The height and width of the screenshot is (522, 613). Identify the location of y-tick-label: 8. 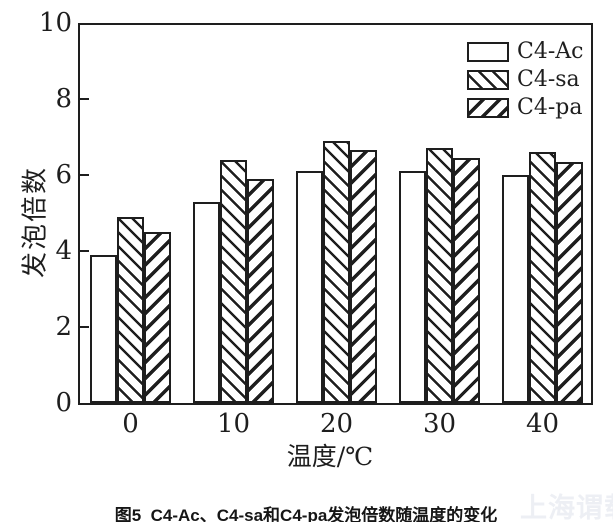
(63, 99).